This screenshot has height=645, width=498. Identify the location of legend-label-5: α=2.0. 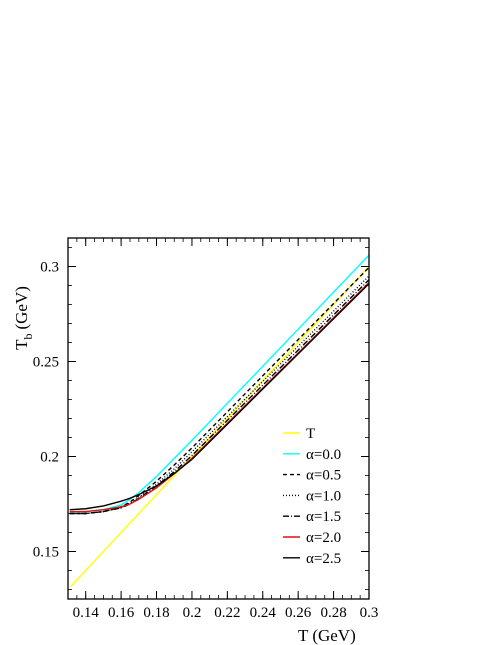
(323, 538).